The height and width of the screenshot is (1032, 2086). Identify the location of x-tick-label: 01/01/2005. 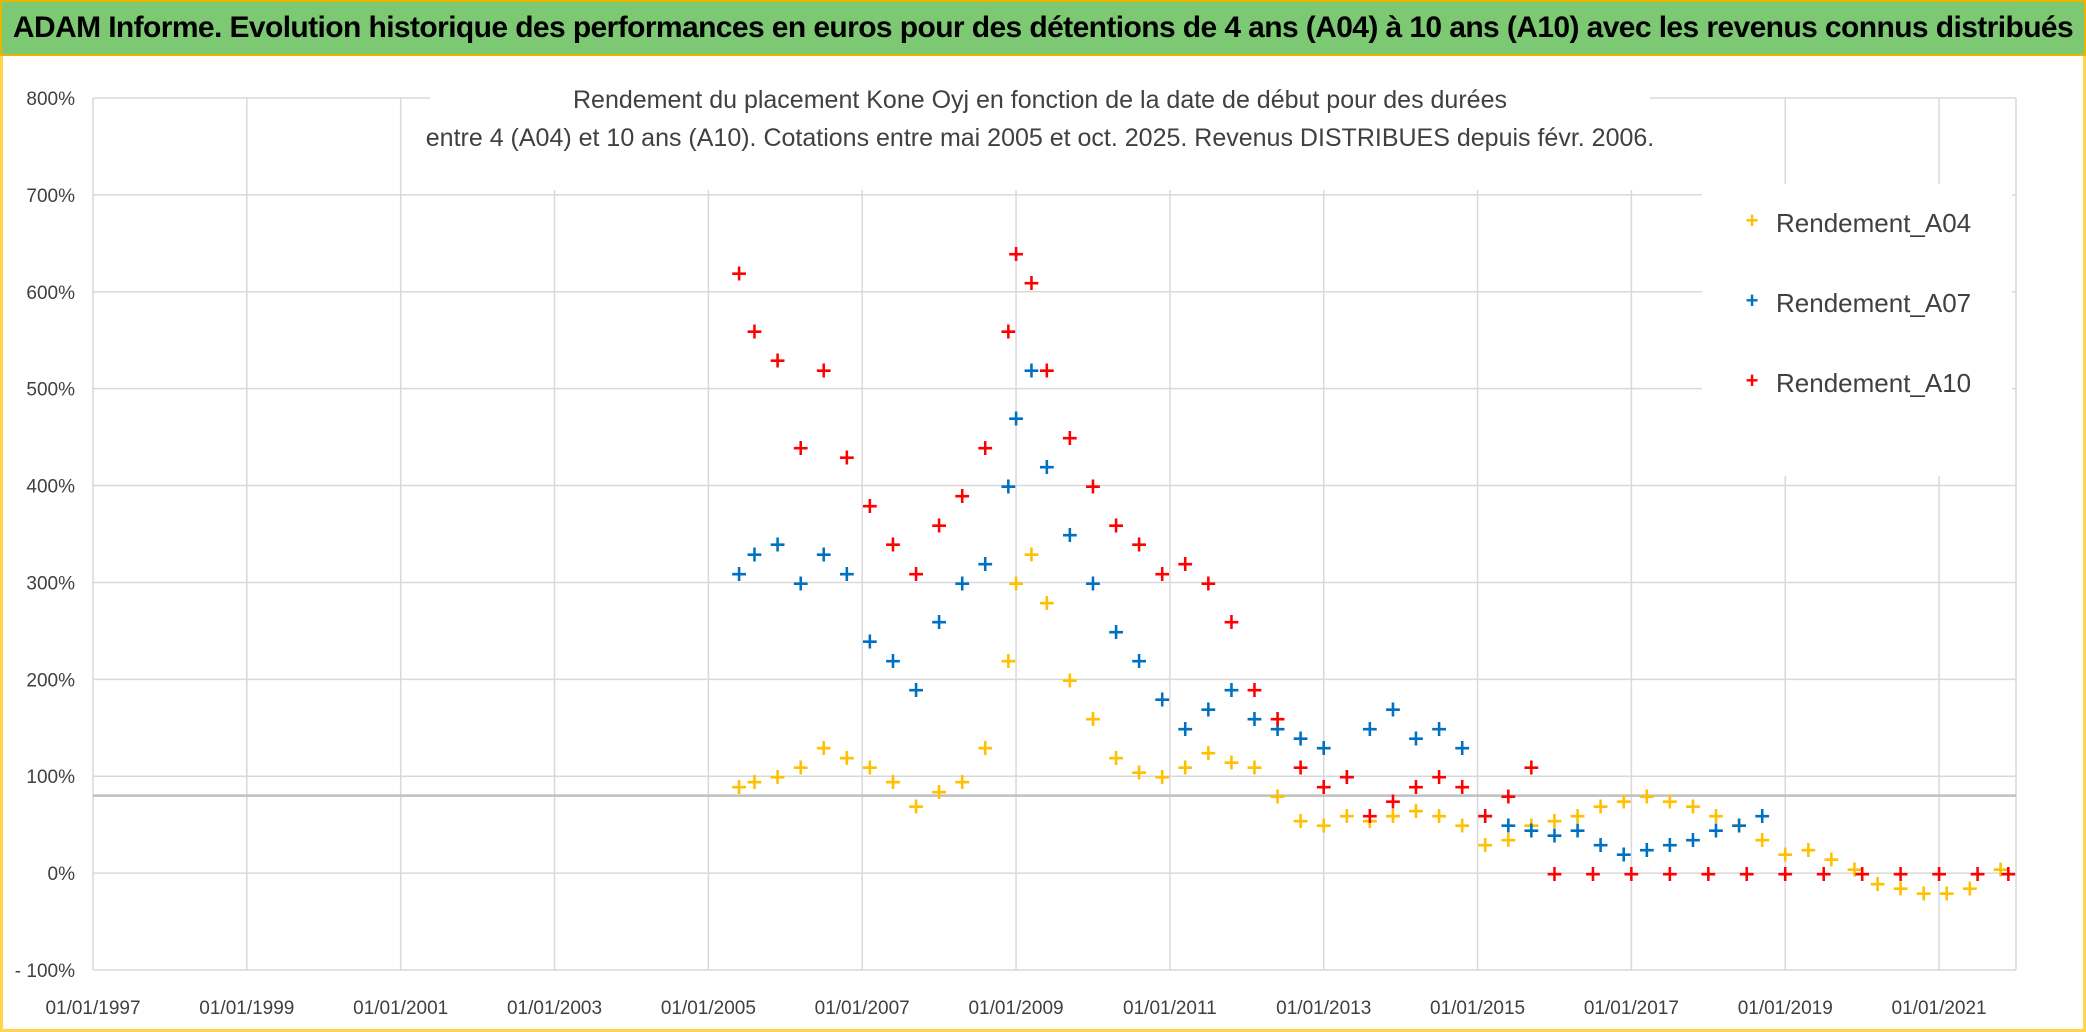
(708, 1008).